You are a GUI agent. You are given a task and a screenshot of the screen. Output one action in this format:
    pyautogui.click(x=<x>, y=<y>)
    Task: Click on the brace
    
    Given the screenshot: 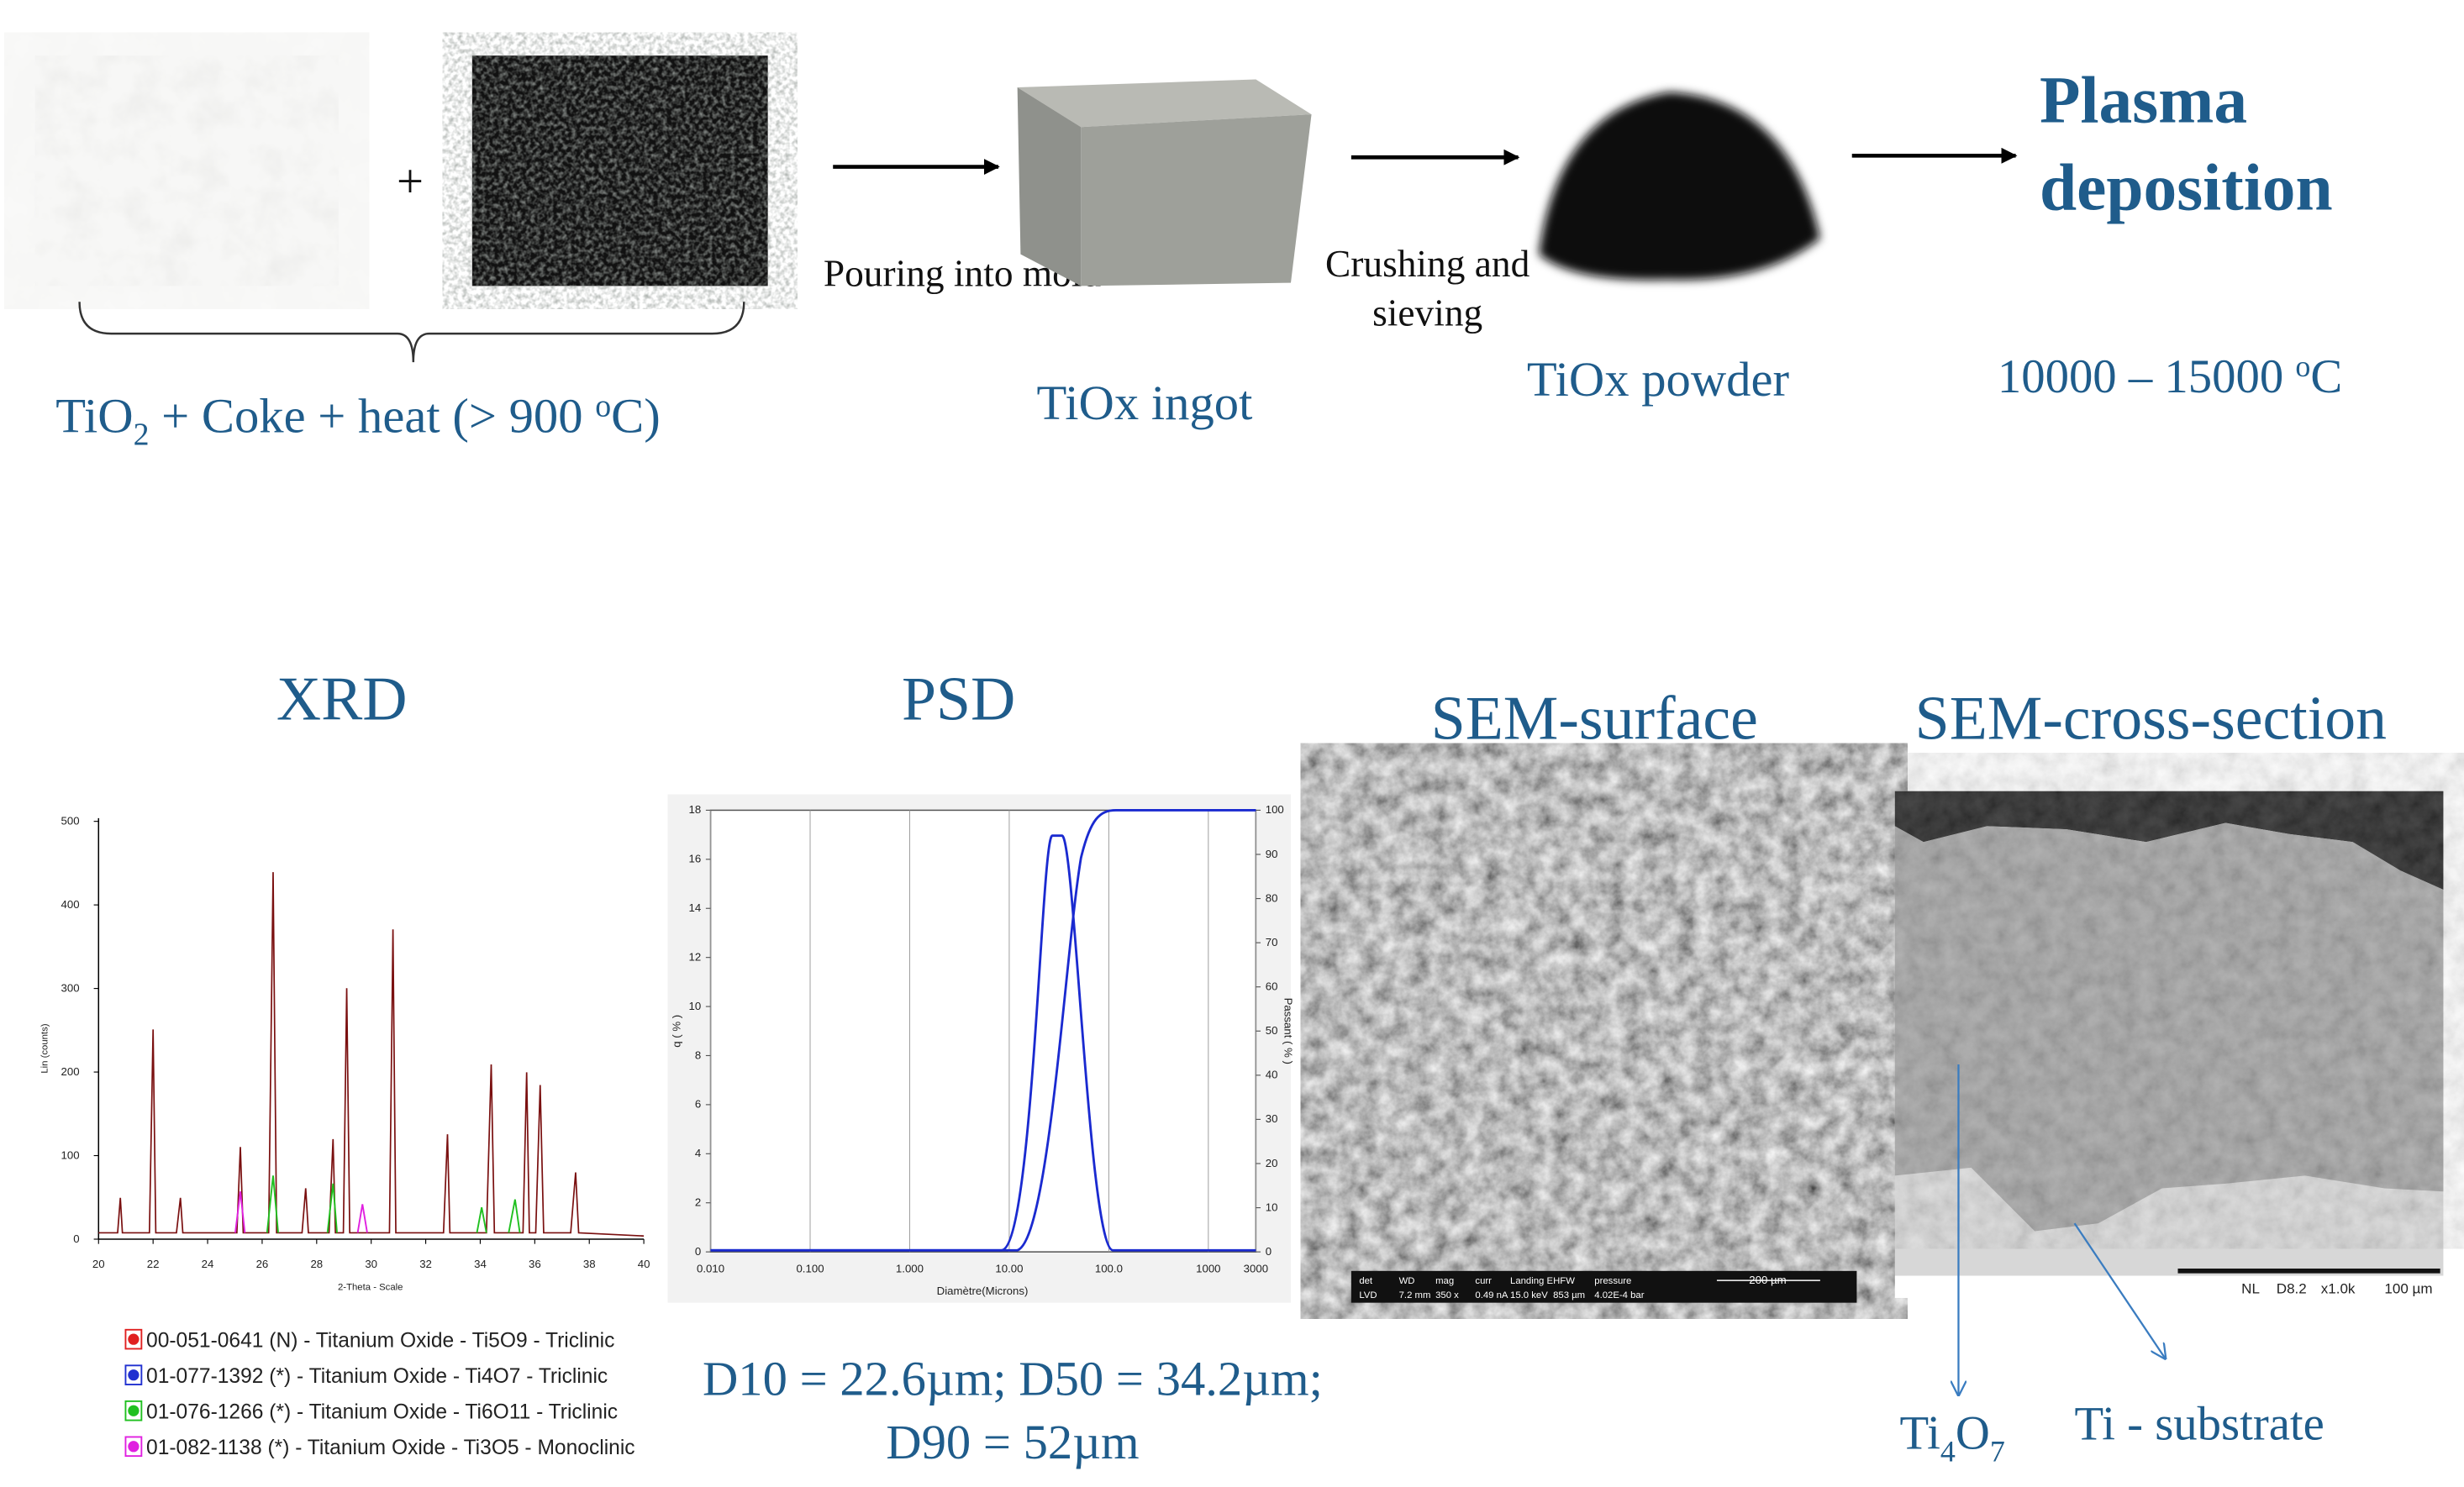 What is the action you would take?
    pyautogui.click(x=411, y=332)
    